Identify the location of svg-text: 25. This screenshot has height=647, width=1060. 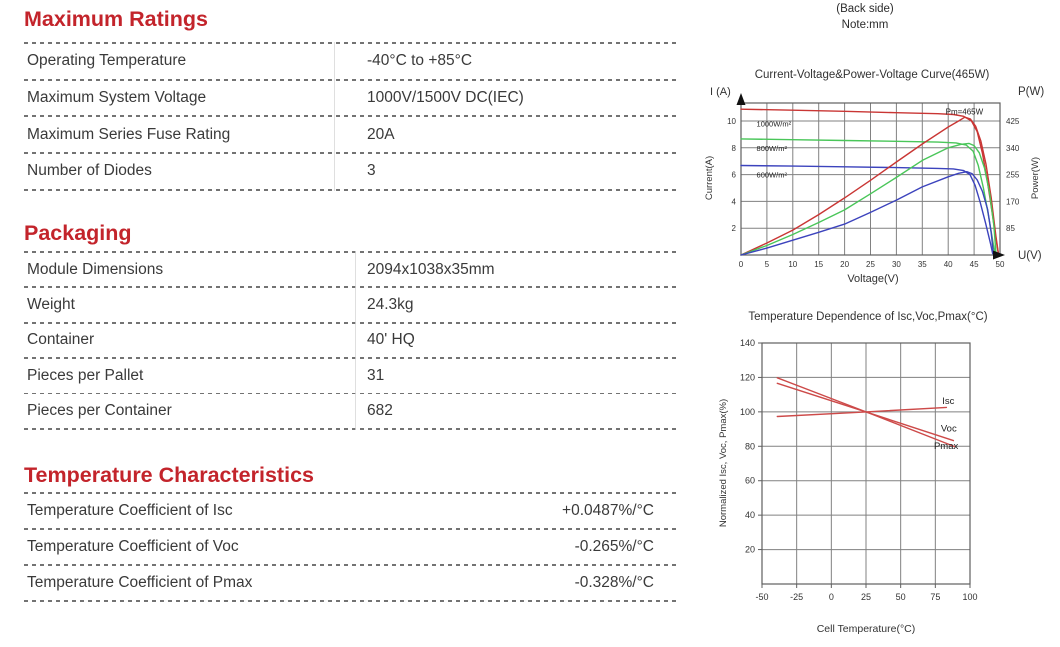
(866, 597).